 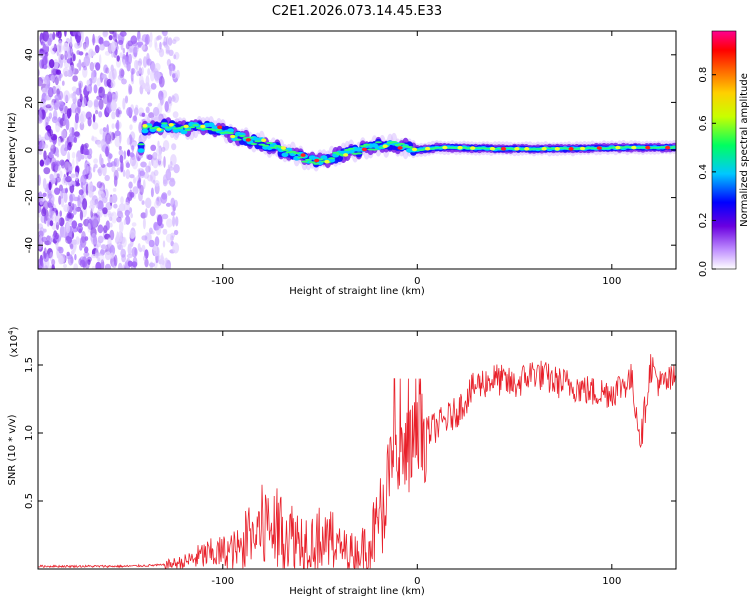 What do you see at coordinates (744, 150) in the screenshot?
I see `colorbar-label: Normalized spectral amplitude` at bounding box center [744, 150].